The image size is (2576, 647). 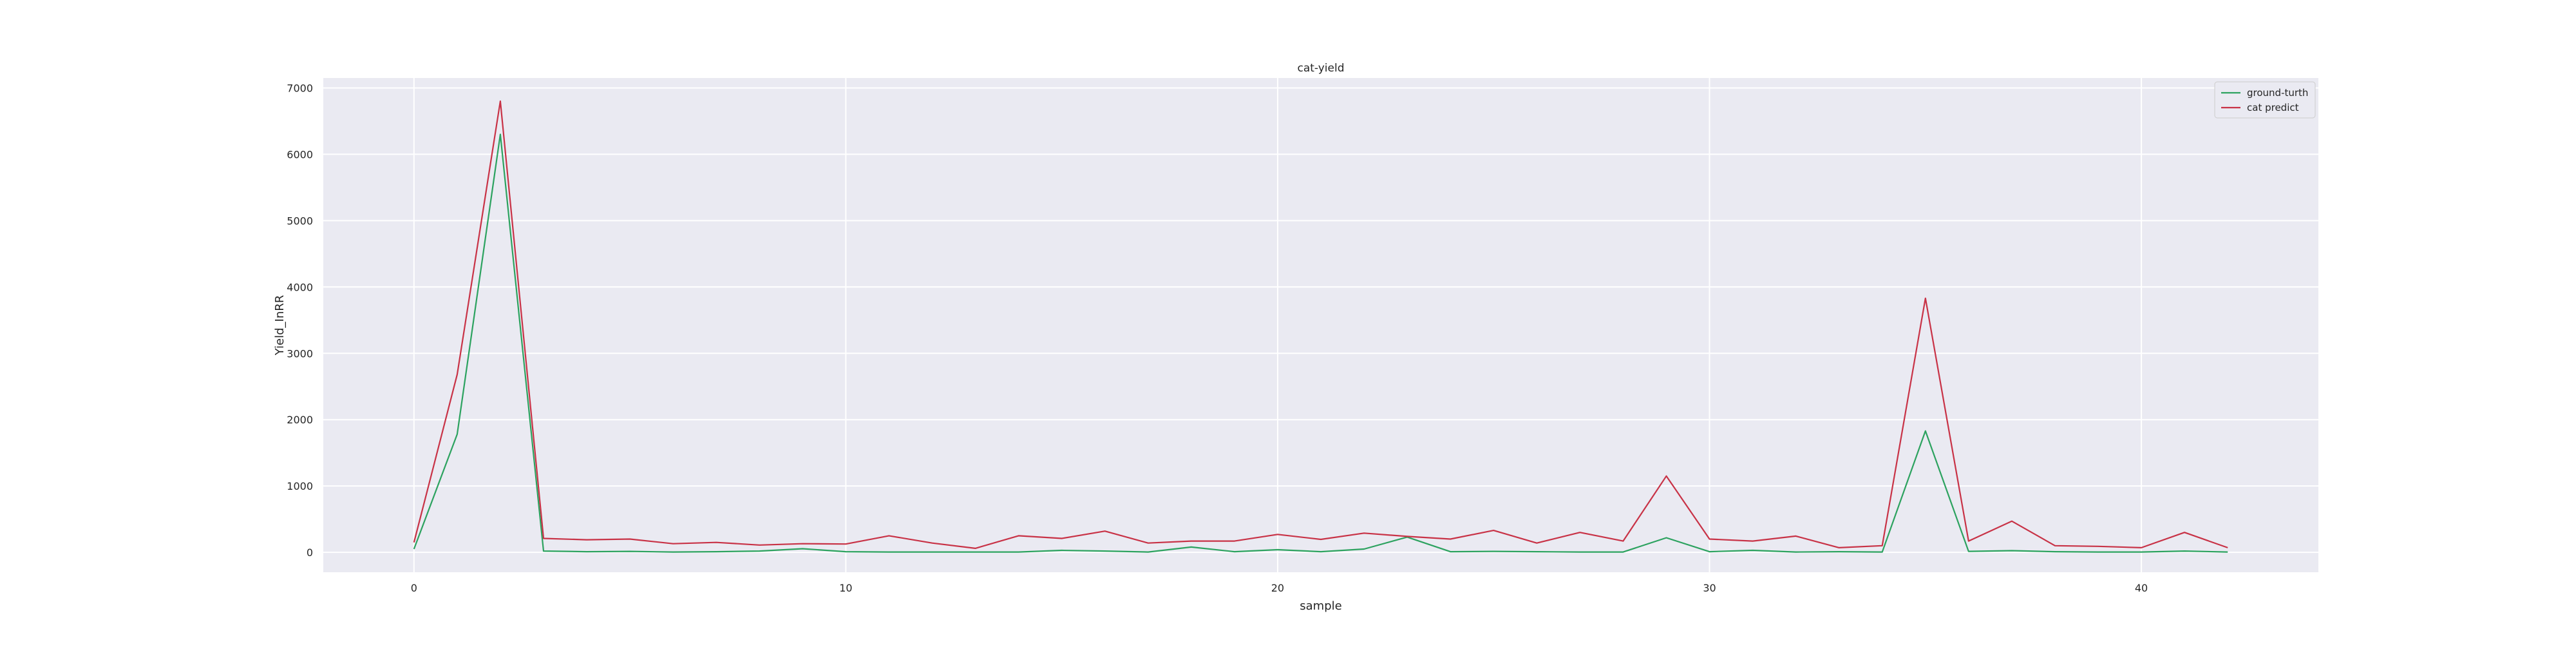 I want to click on x-tick-label: 0, so click(x=414, y=588).